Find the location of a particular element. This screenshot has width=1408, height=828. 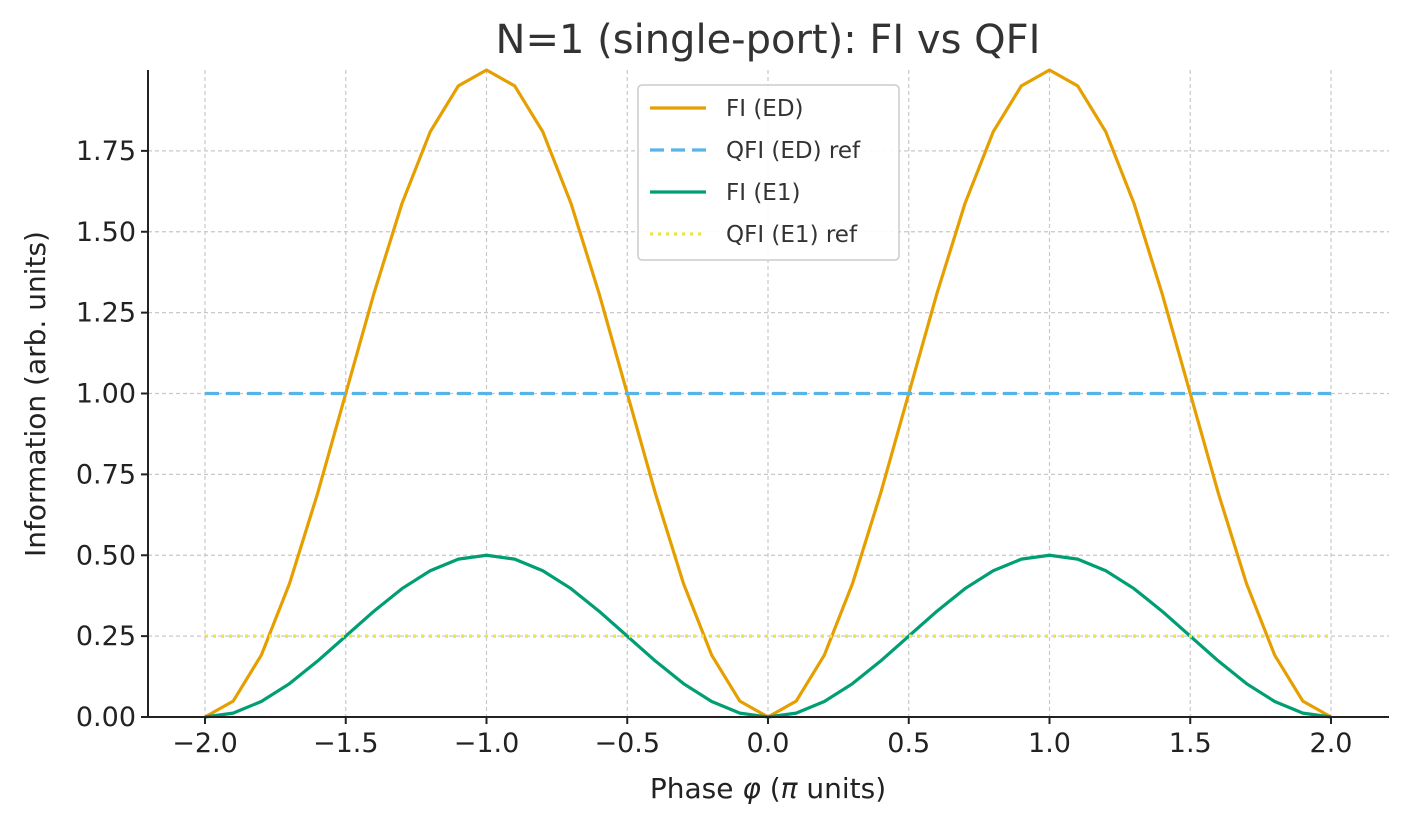

legend: FI (ED) QFI (ED) ref FI (E1) QFI (E1) ref is located at coordinates (768, 172).